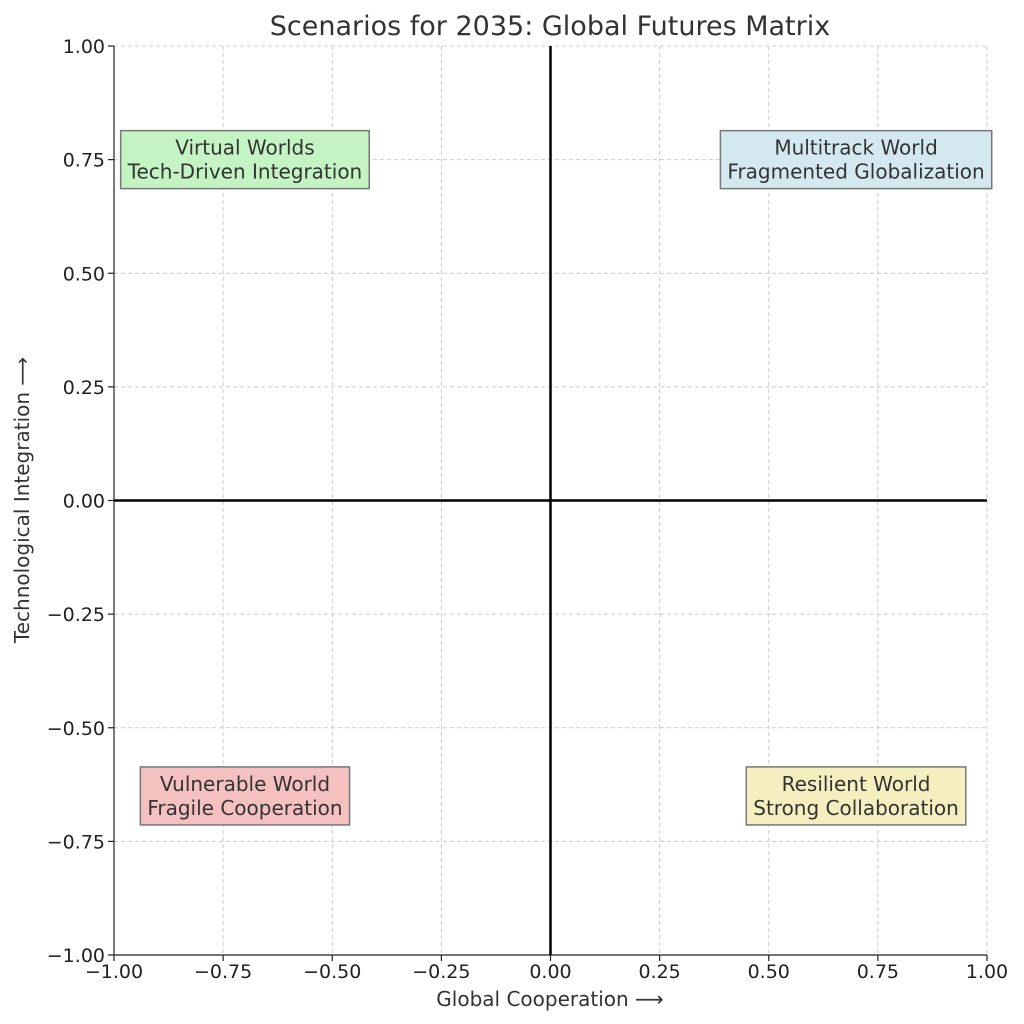 The width and height of the screenshot is (1024, 1024). What do you see at coordinates (855, 172) in the screenshot?
I see `annotation-text: Fragmented Globalization` at bounding box center [855, 172].